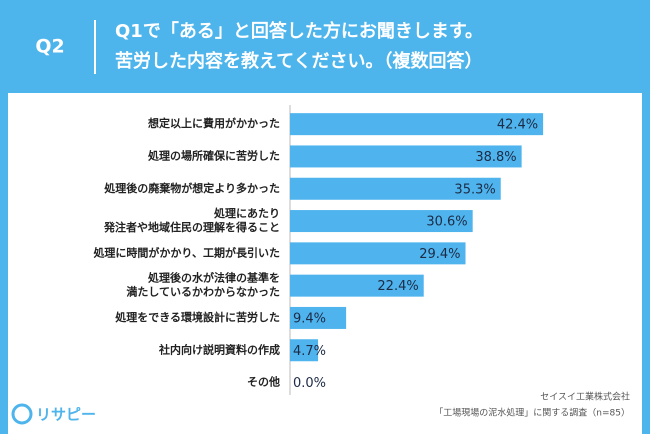 The height and width of the screenshot is (438, 650). I want to click on category-label: 社内向け説明資料の作成, so click(219, 349).